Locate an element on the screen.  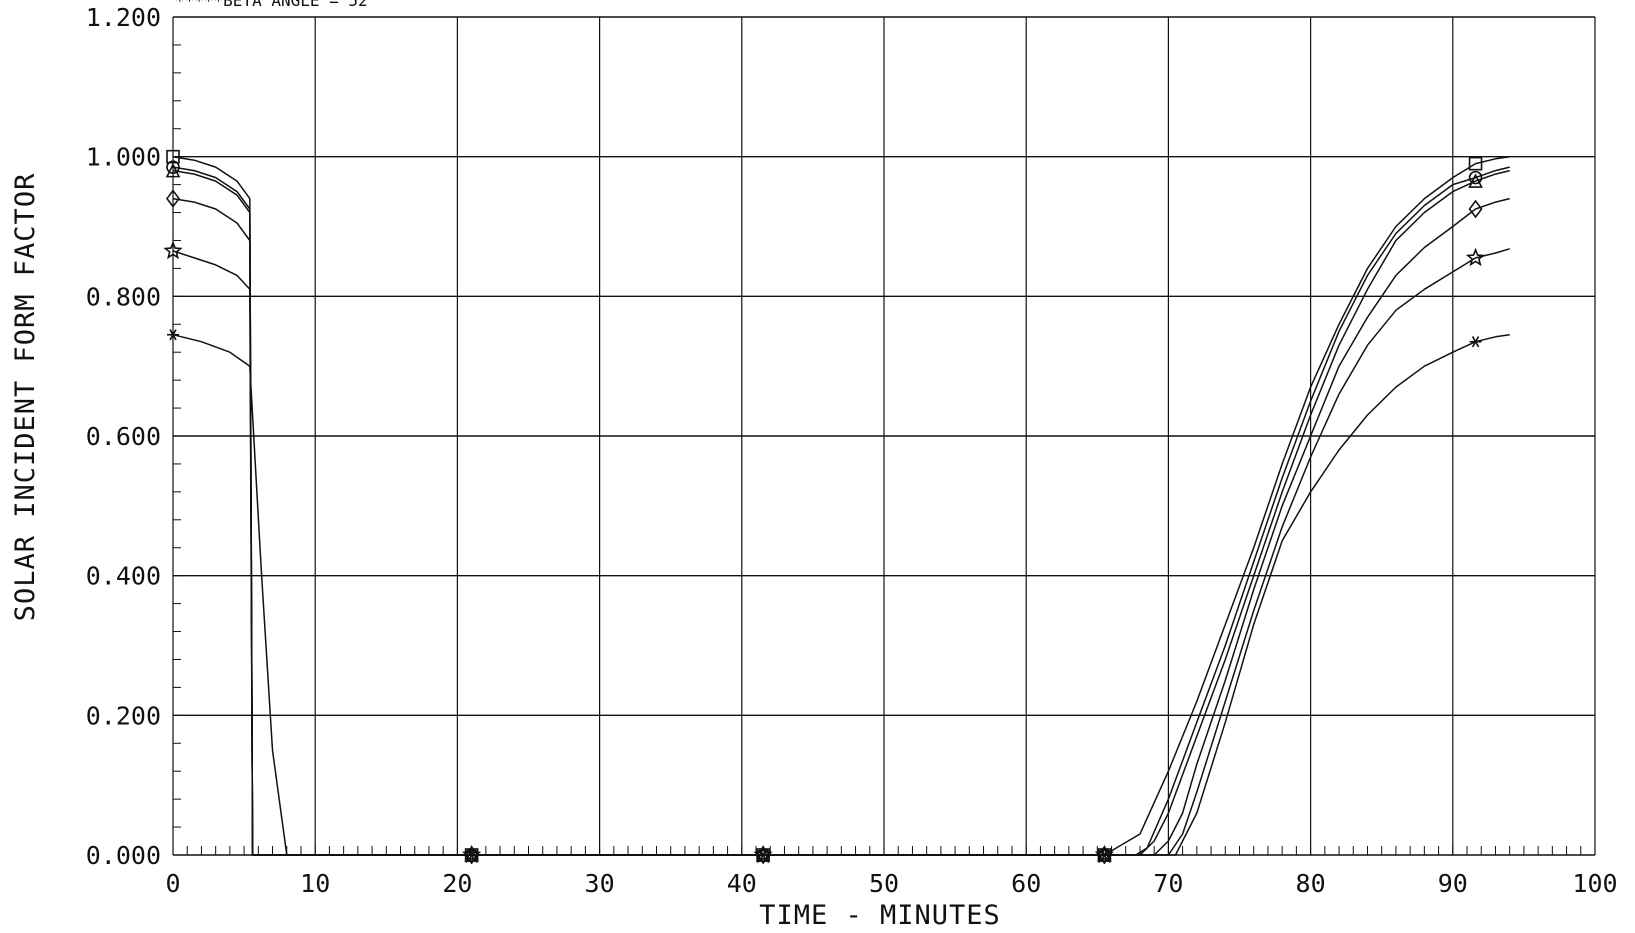
x-tick-label: 70 is located at coordinates (1168, 883).